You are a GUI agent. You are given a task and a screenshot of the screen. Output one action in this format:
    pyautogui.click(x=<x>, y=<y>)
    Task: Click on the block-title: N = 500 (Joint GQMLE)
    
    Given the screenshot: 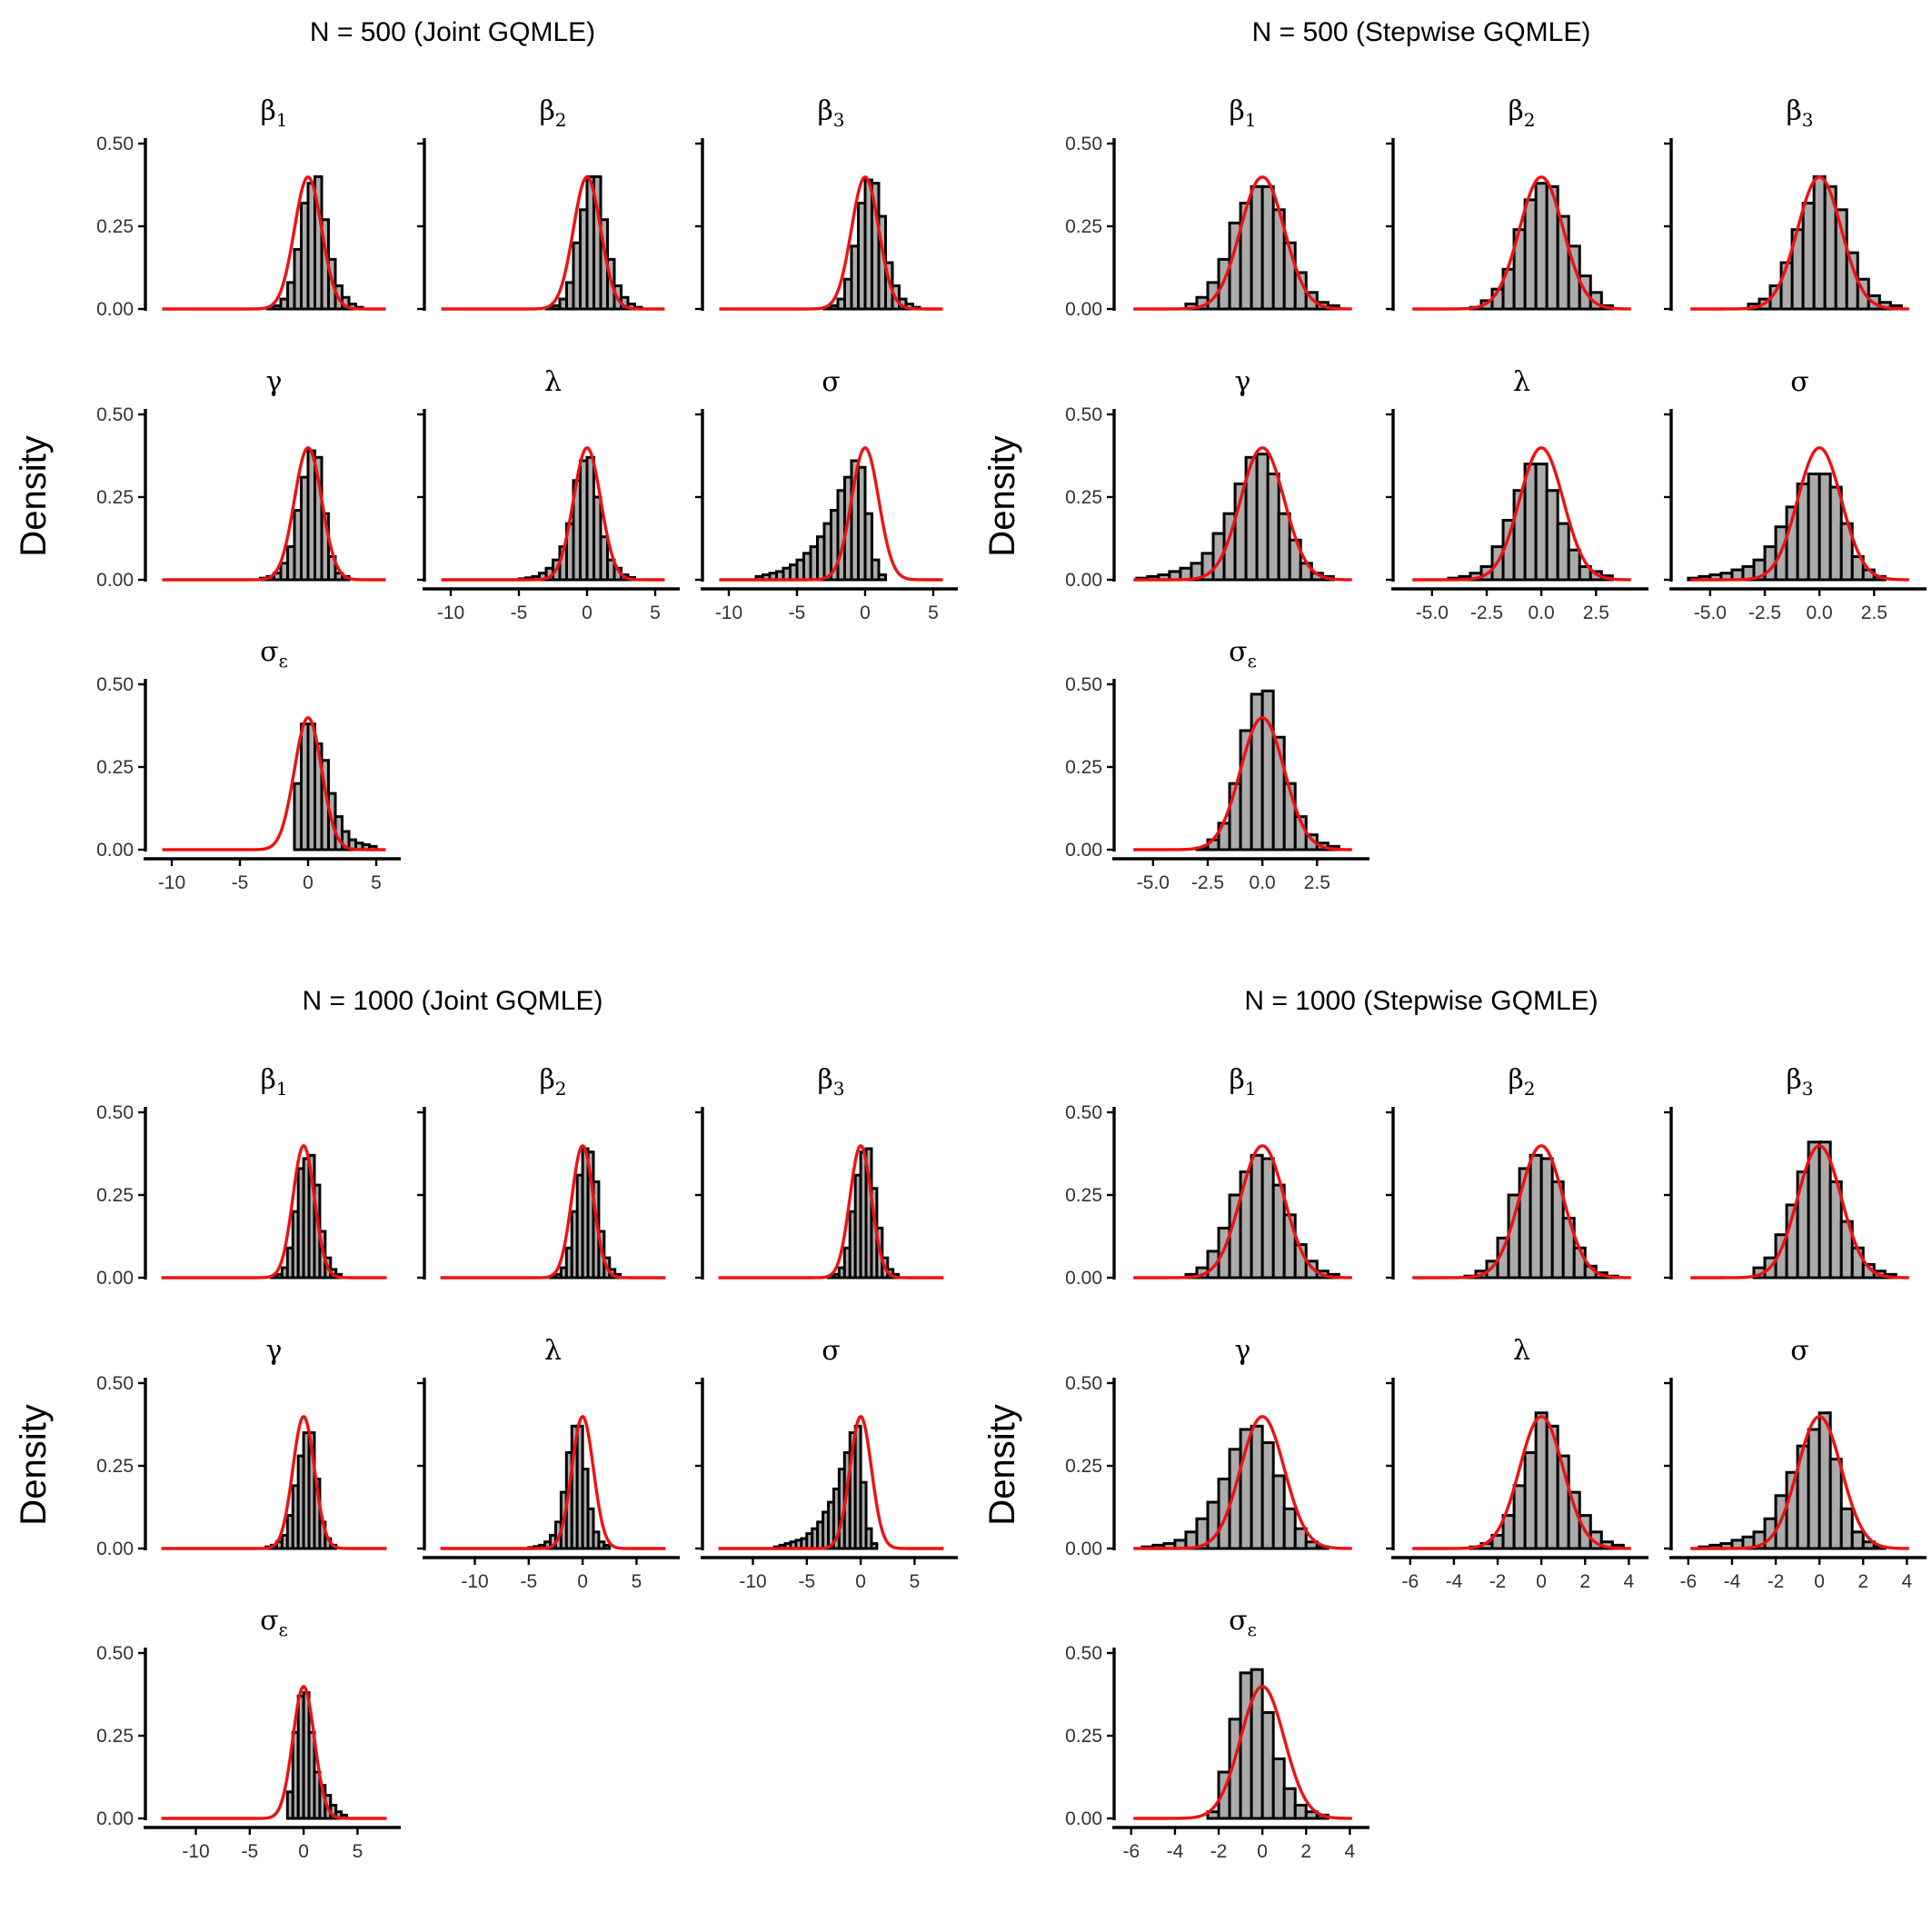 What is the action you would take?
    pyautogui.click(x=453, y=32)
    